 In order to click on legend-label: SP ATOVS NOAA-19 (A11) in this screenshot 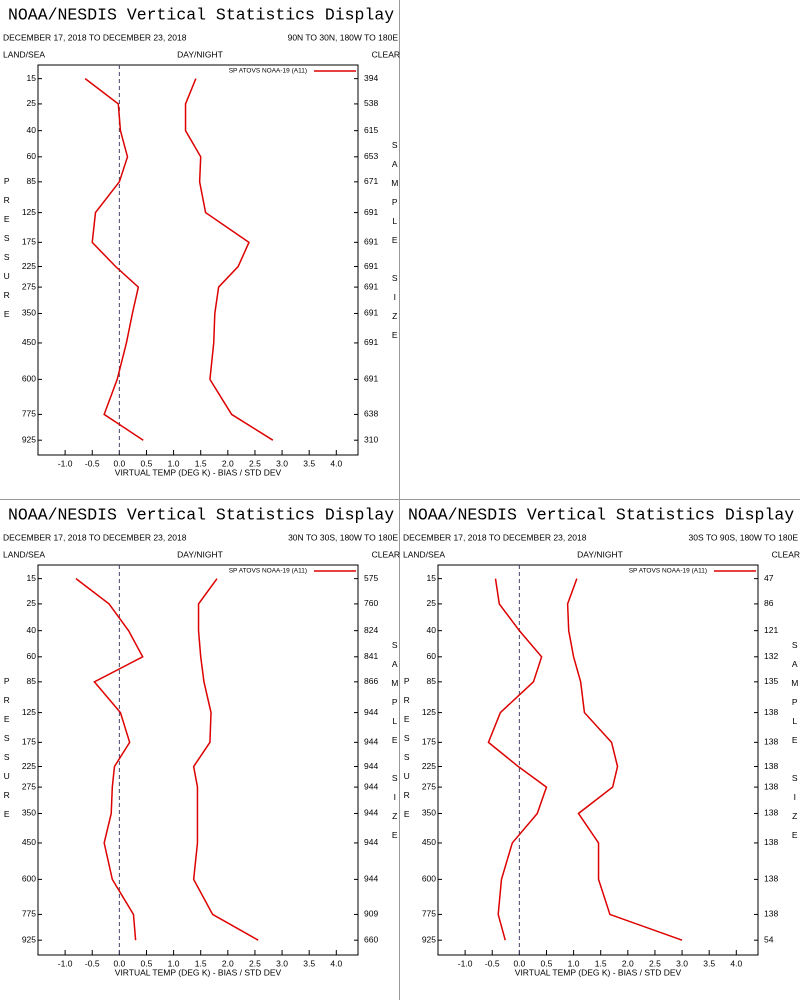, I will do `click(668, 571)`.